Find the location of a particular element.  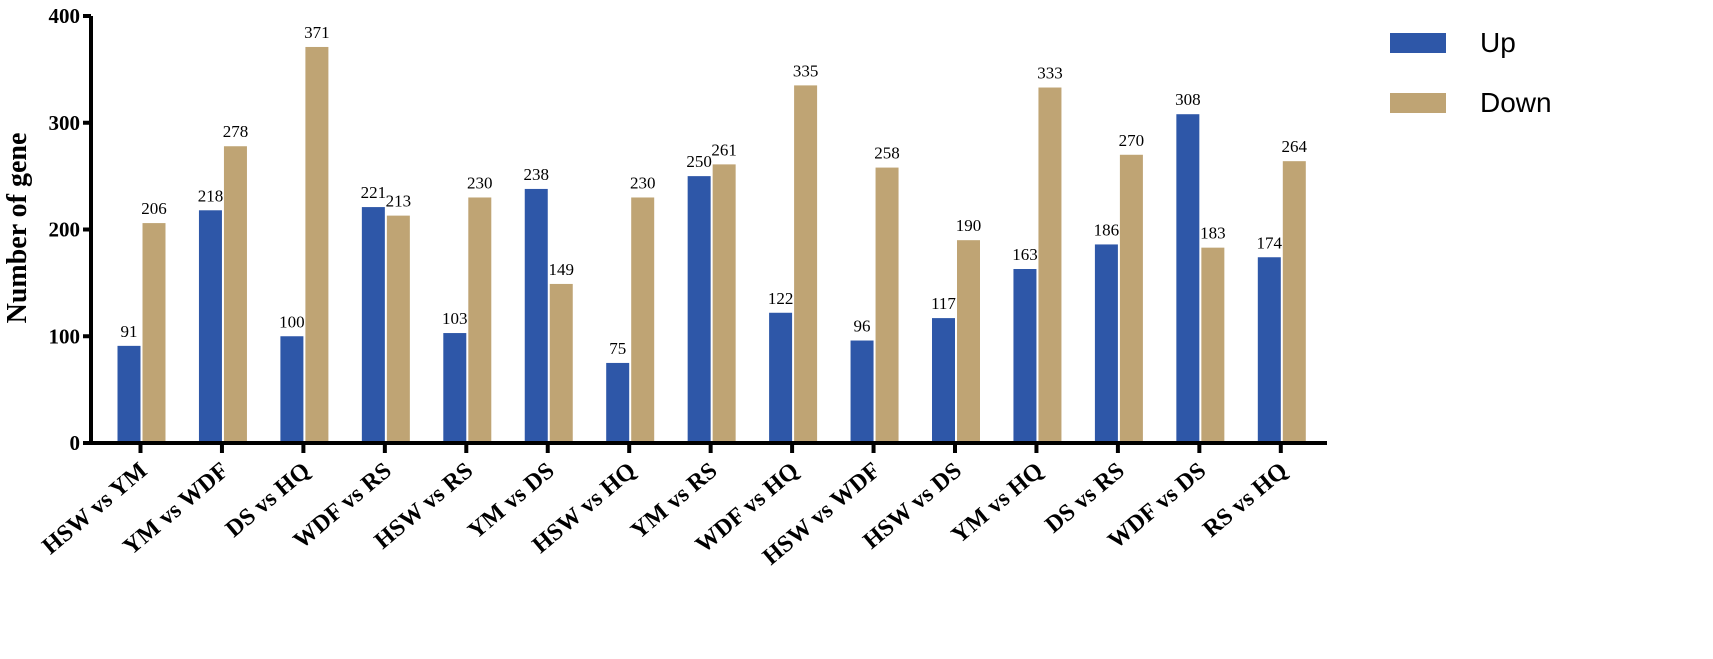

legend-swatch-down is located at coordinates (1418, 103).